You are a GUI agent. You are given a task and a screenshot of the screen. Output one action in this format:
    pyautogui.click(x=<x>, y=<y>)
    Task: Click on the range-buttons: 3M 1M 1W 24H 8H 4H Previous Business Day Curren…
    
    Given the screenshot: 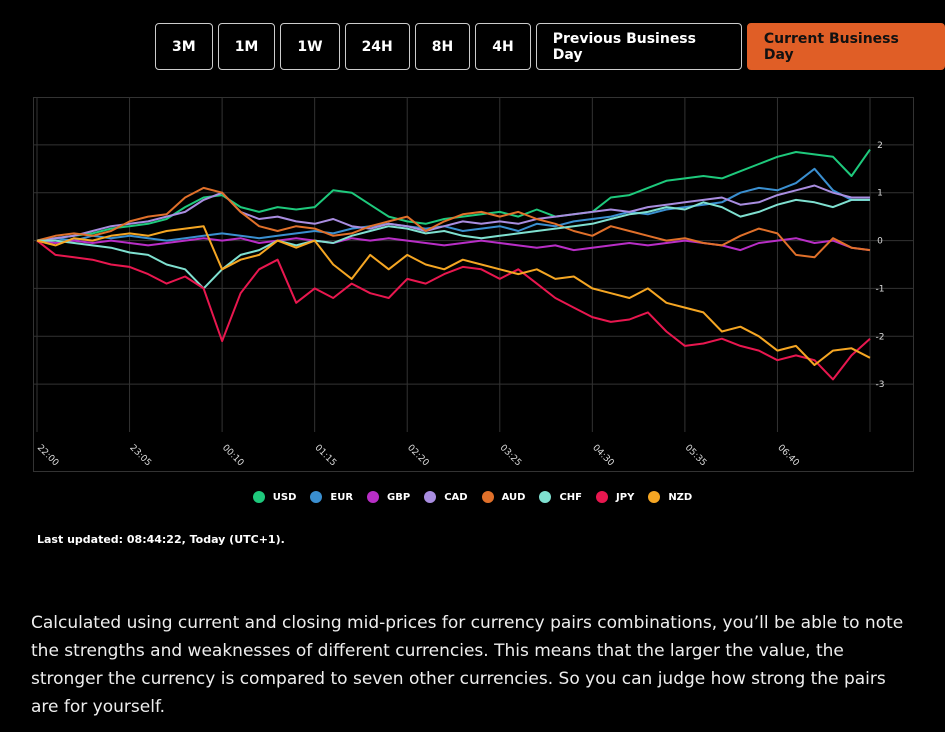 What is the action you would take?
    pyautogui.click(x=550, y=46)
    